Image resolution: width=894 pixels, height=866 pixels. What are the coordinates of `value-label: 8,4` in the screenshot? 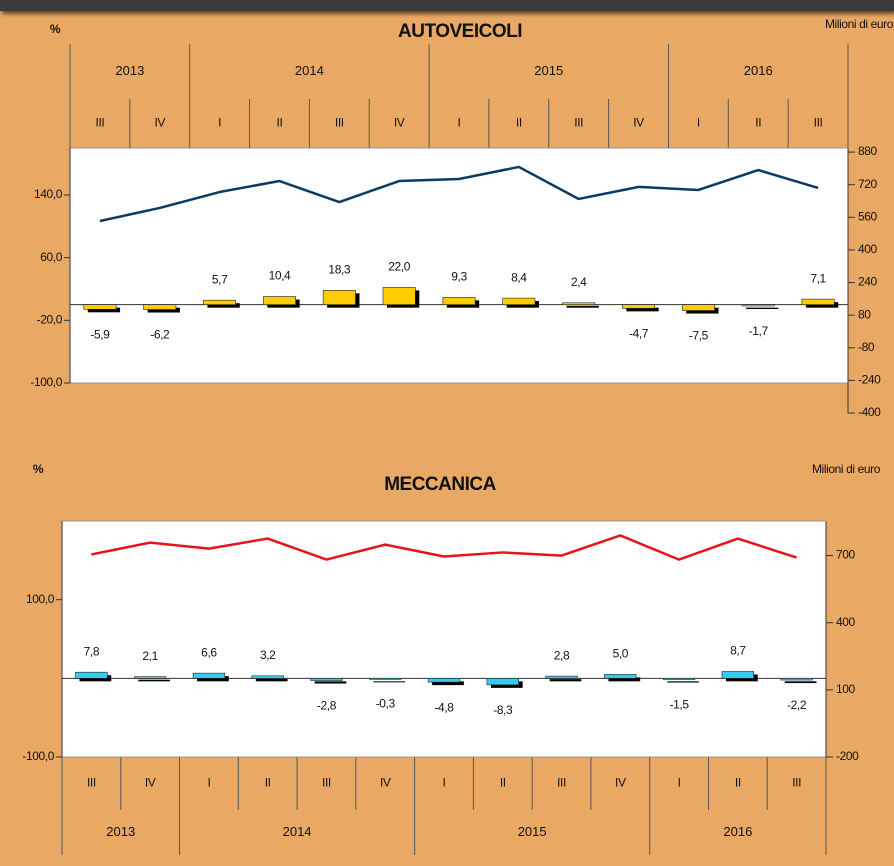 It's located at (519, 277).